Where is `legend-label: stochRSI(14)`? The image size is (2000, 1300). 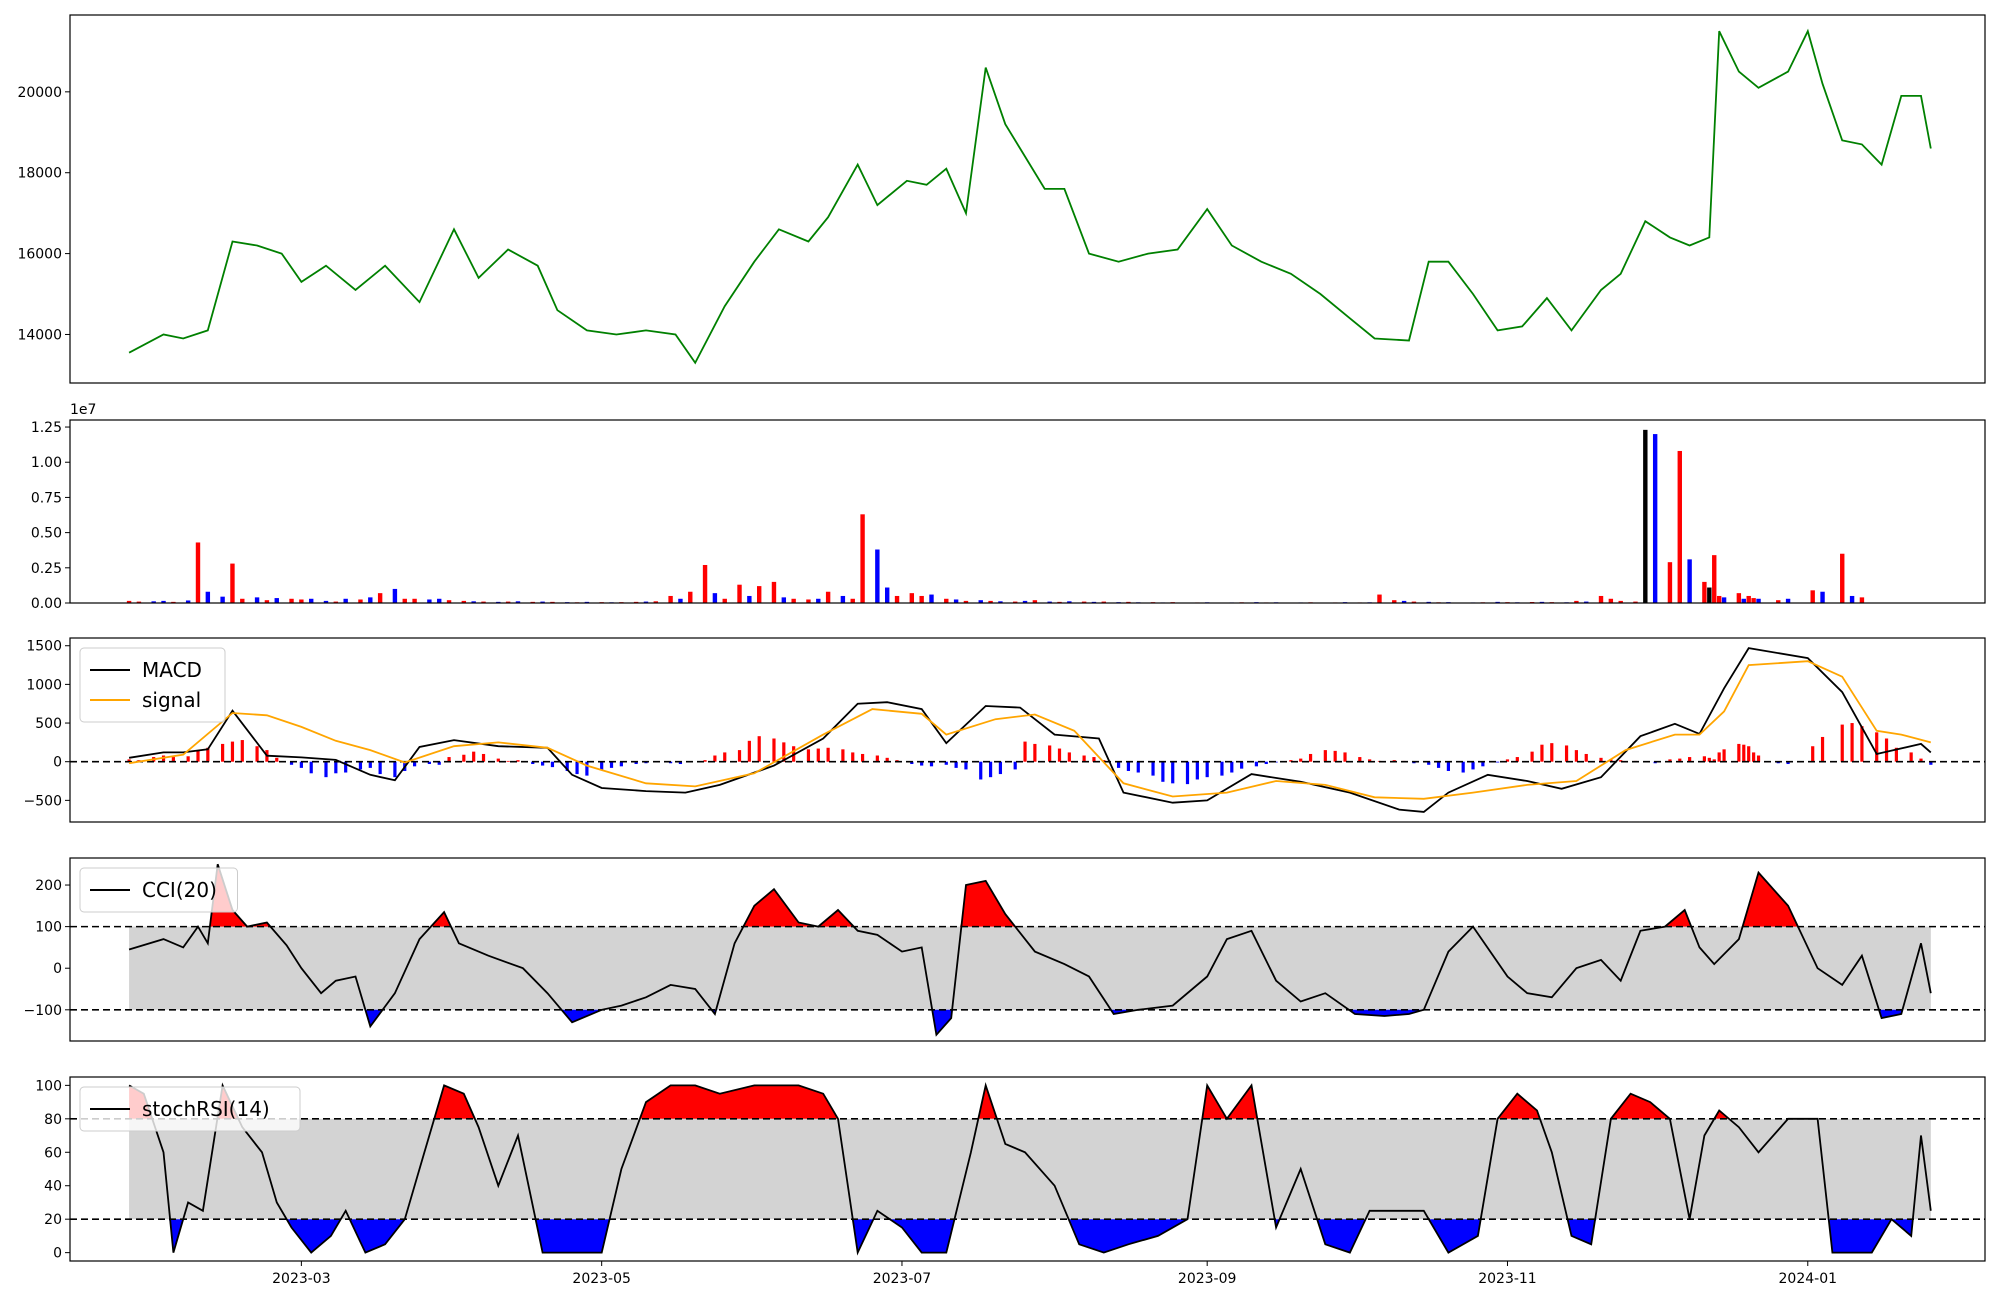
legend-label: stochRSI(14) is located at coordinates (206, 1109).